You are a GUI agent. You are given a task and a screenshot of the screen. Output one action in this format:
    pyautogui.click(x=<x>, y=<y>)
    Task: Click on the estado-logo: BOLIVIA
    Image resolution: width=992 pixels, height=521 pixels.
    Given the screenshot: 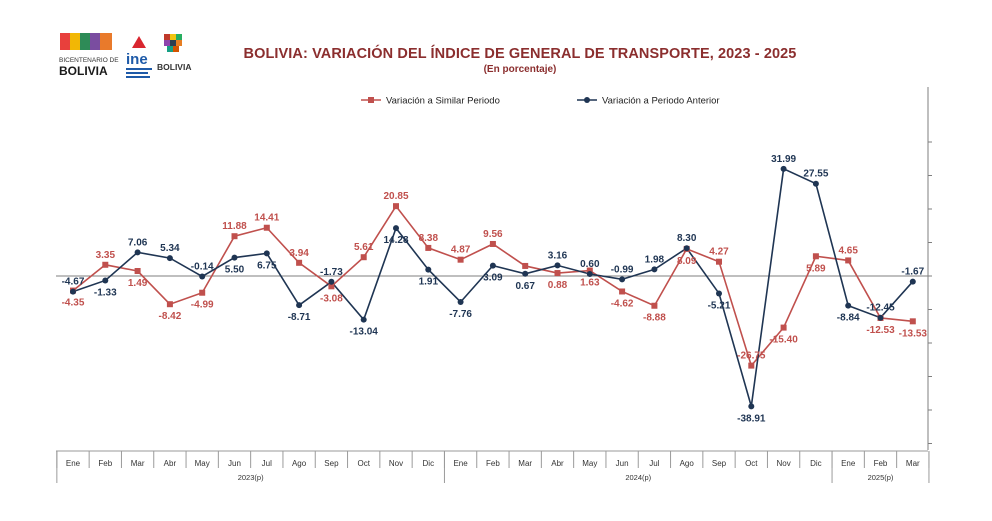 What is the action you would take?
    pyautogui.click(x=174, y=53)
    